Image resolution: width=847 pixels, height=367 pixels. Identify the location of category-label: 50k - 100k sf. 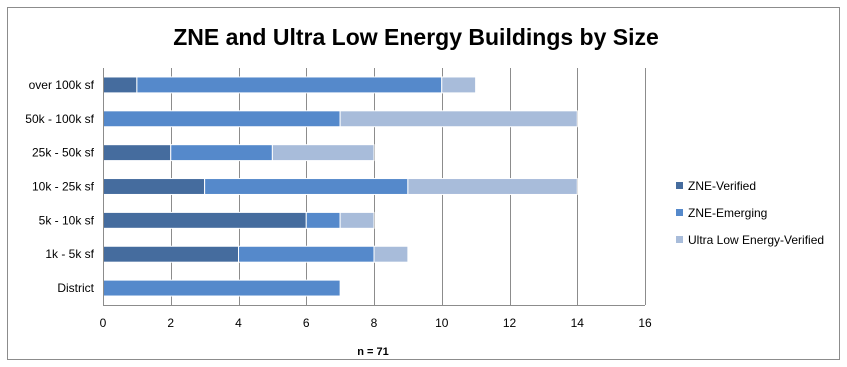
(59, 119).